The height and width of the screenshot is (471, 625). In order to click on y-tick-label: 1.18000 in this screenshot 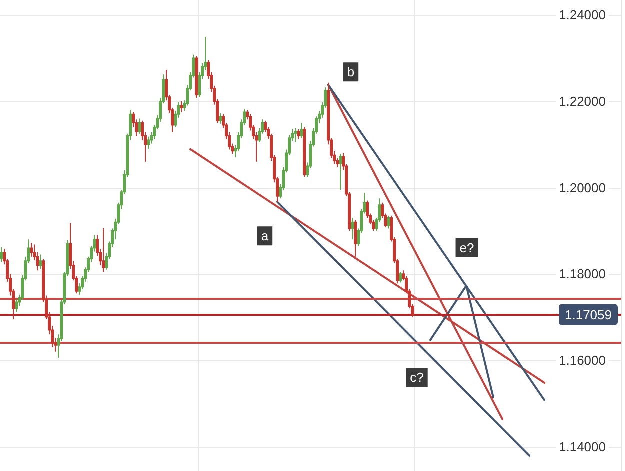, I will do `click(582, 274)`.